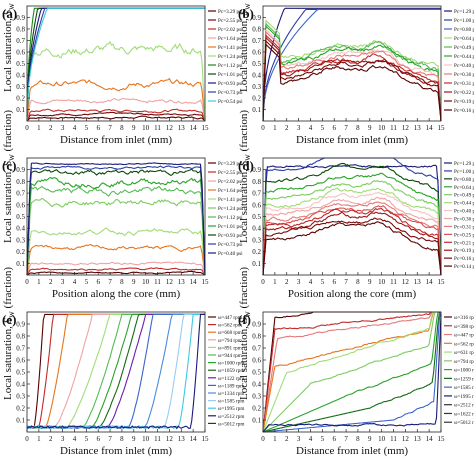 This screenshot has width=474, height=463. I want to click on legend-entry: Pc=0.19 psi, so click(464, 102).